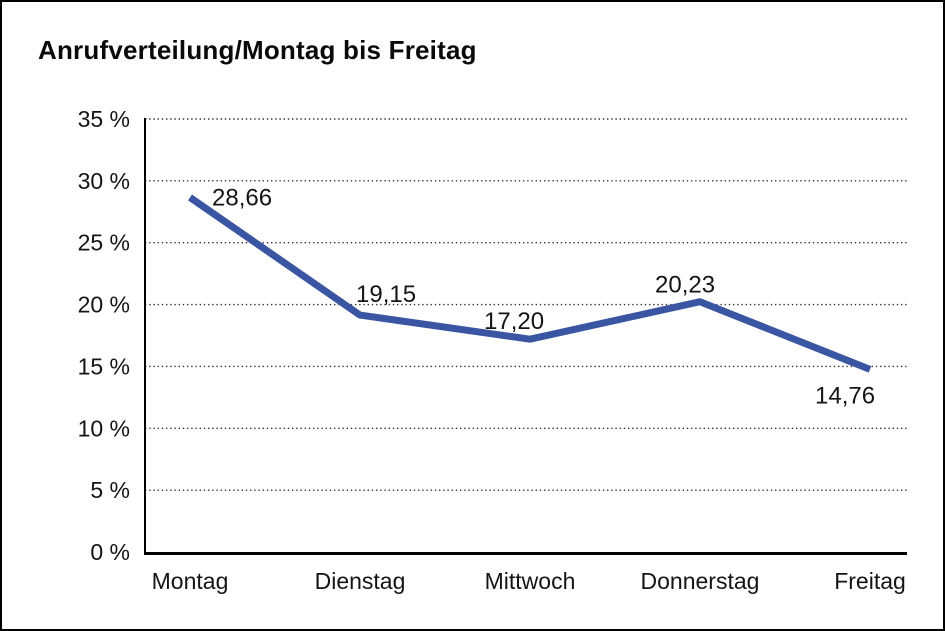 The height and width of the screenshot is (631, 945). Describe the element at coordinates (870, 581) in the screenshot. I see `x-tick-label: Freitag` at that location.